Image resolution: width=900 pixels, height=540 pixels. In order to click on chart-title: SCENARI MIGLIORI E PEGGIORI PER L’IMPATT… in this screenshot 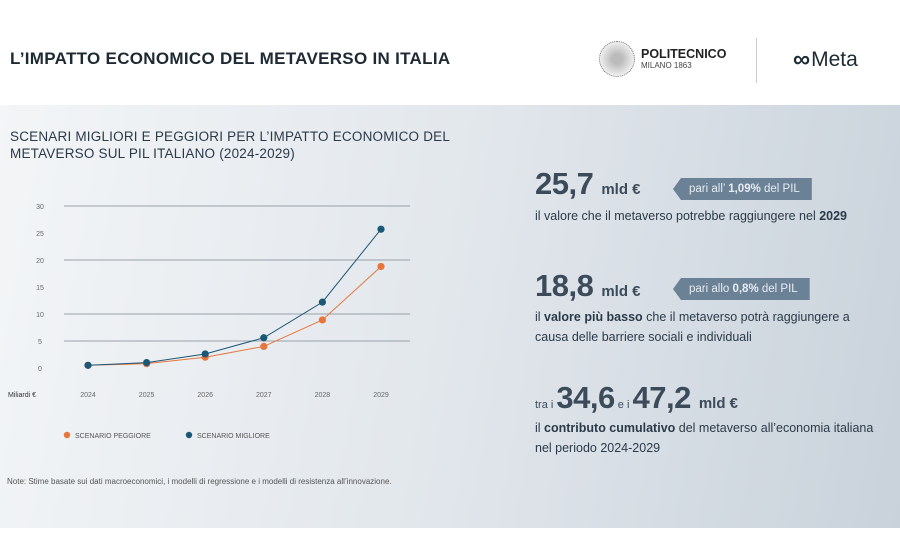, I will do `click(230, 145)`.